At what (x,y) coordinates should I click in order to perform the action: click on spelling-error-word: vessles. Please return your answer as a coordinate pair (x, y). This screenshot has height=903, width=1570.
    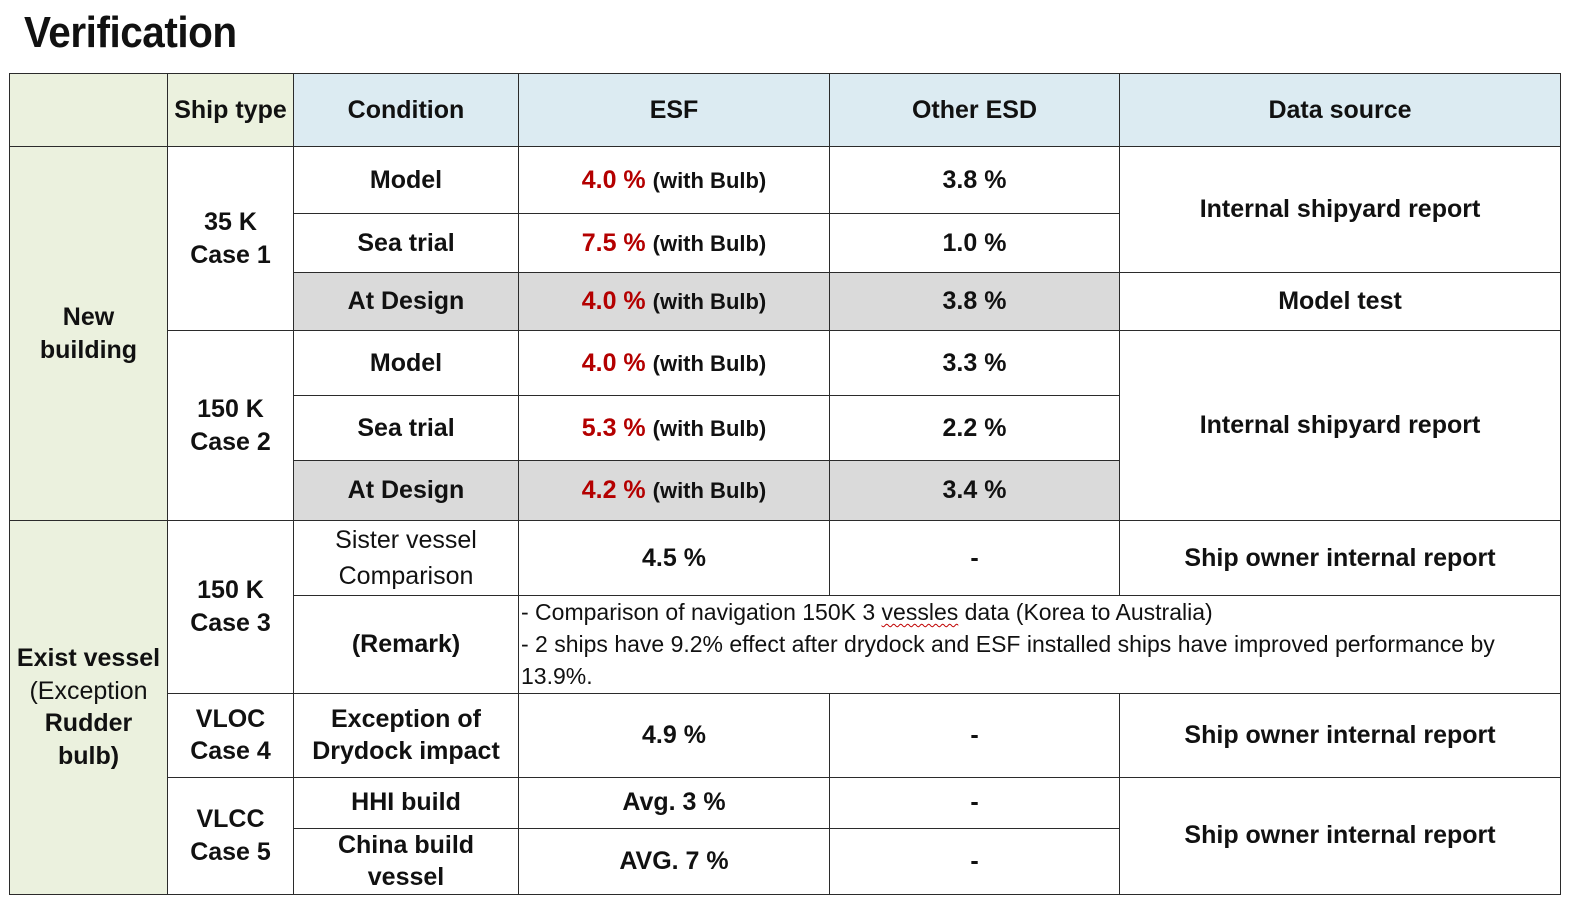
    Looking at the image, I should click on (920, 612).